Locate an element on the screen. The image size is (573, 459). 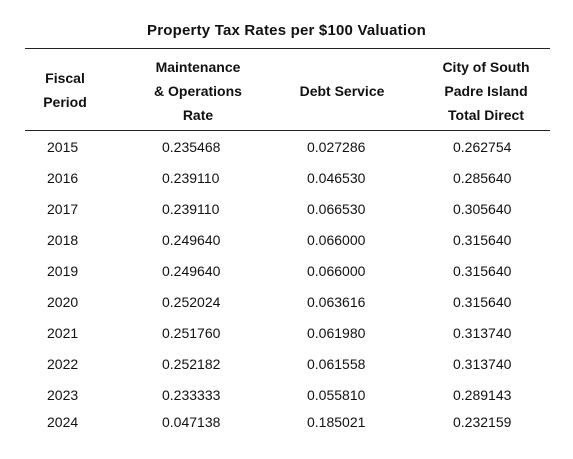
header-total-direct: City of South Padre Island Total Direct is located at coordinates (486, 91).